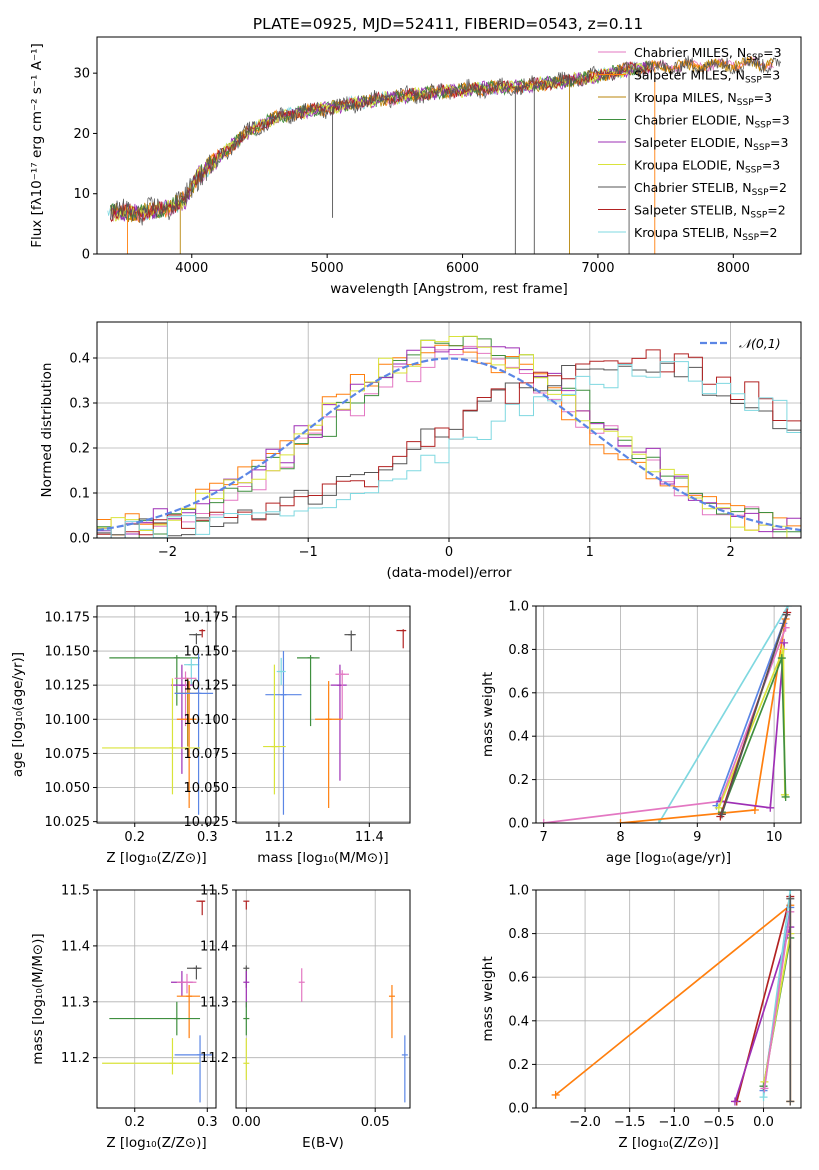 The image size is (819, 1170). Describe the element at coordinates (81, 194) in the screenshot. I see `y-tick-label: 10` at that location.